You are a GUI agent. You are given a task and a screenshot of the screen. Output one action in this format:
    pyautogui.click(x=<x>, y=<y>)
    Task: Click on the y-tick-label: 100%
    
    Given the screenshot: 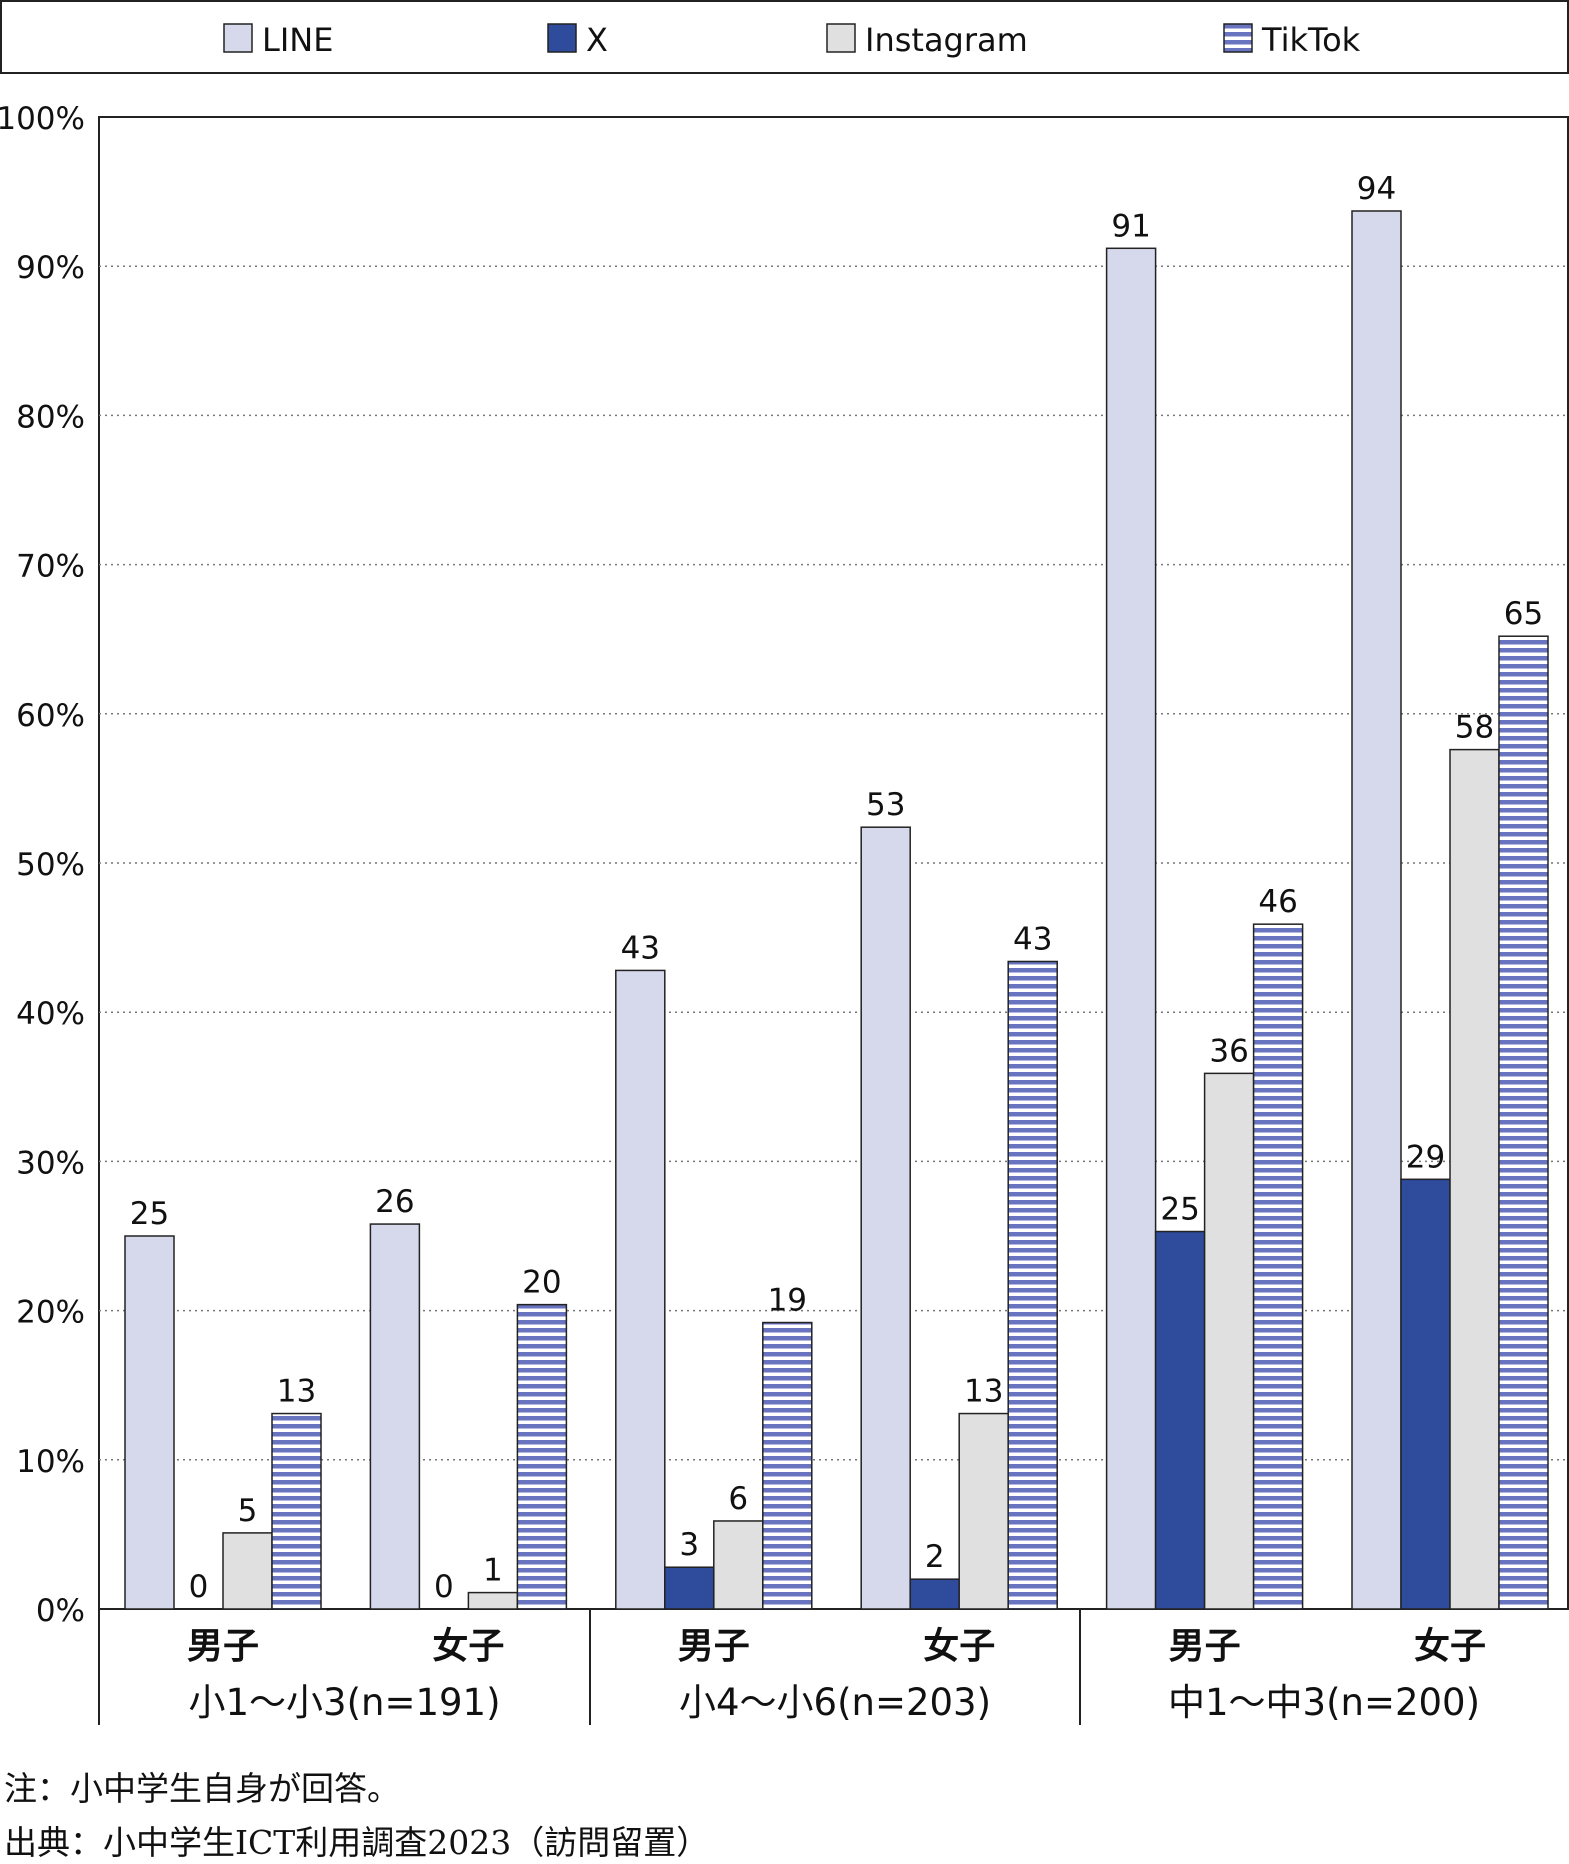 What is the action you would take?
    pyautogui.click(x=42, y=119)
    